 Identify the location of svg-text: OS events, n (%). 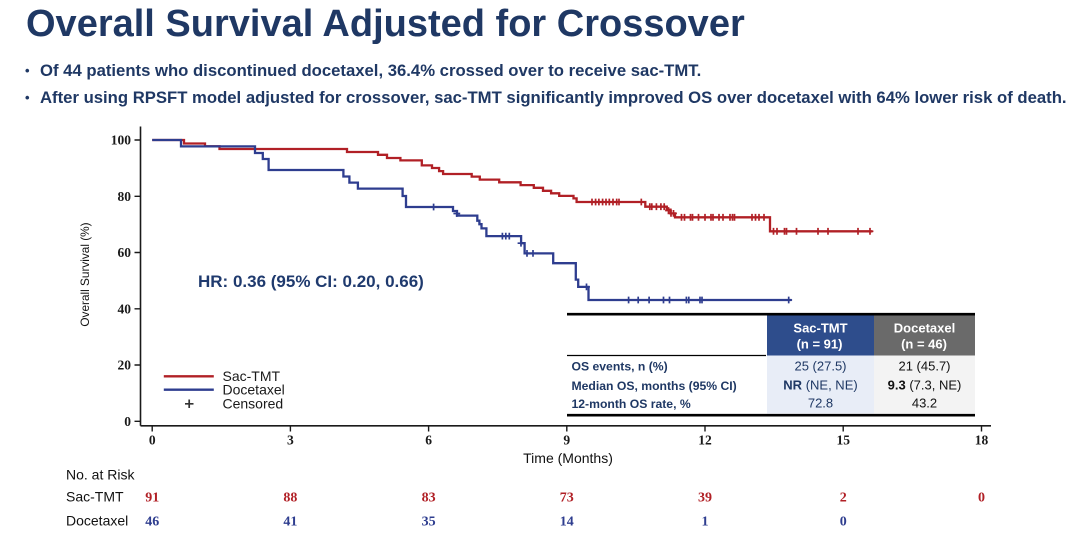
(620, 366).